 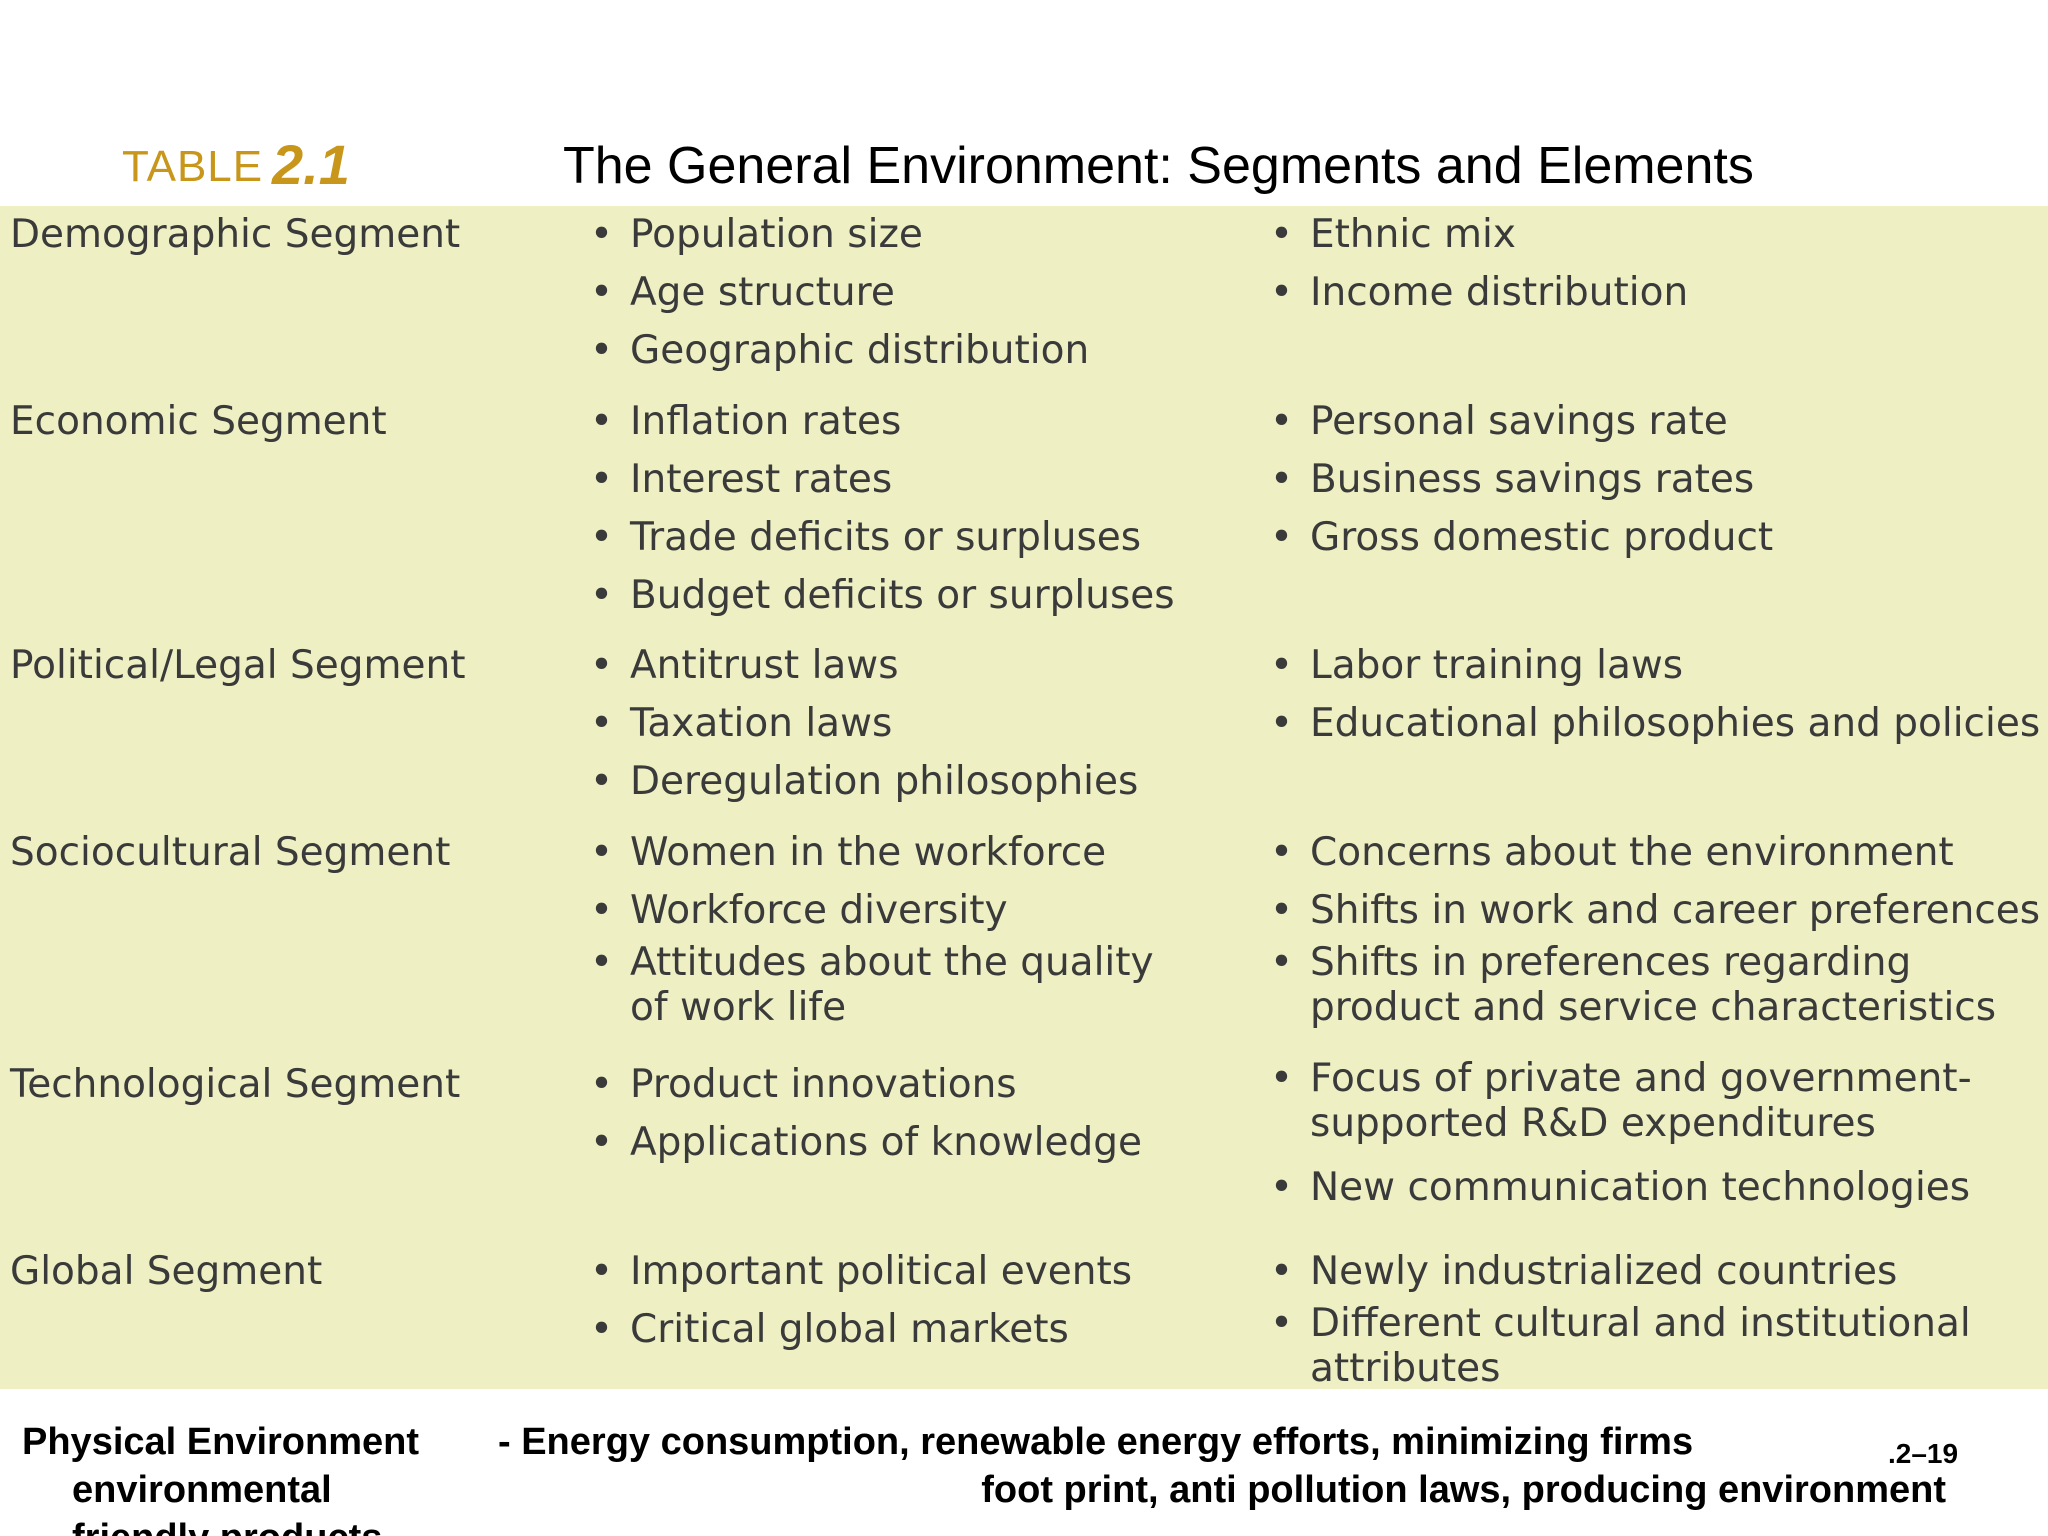 What do you see at coordinates (823, 1084) in the screenshot?
I see `segment-element-text: Product innovations` at bounding box center [823, 1084].